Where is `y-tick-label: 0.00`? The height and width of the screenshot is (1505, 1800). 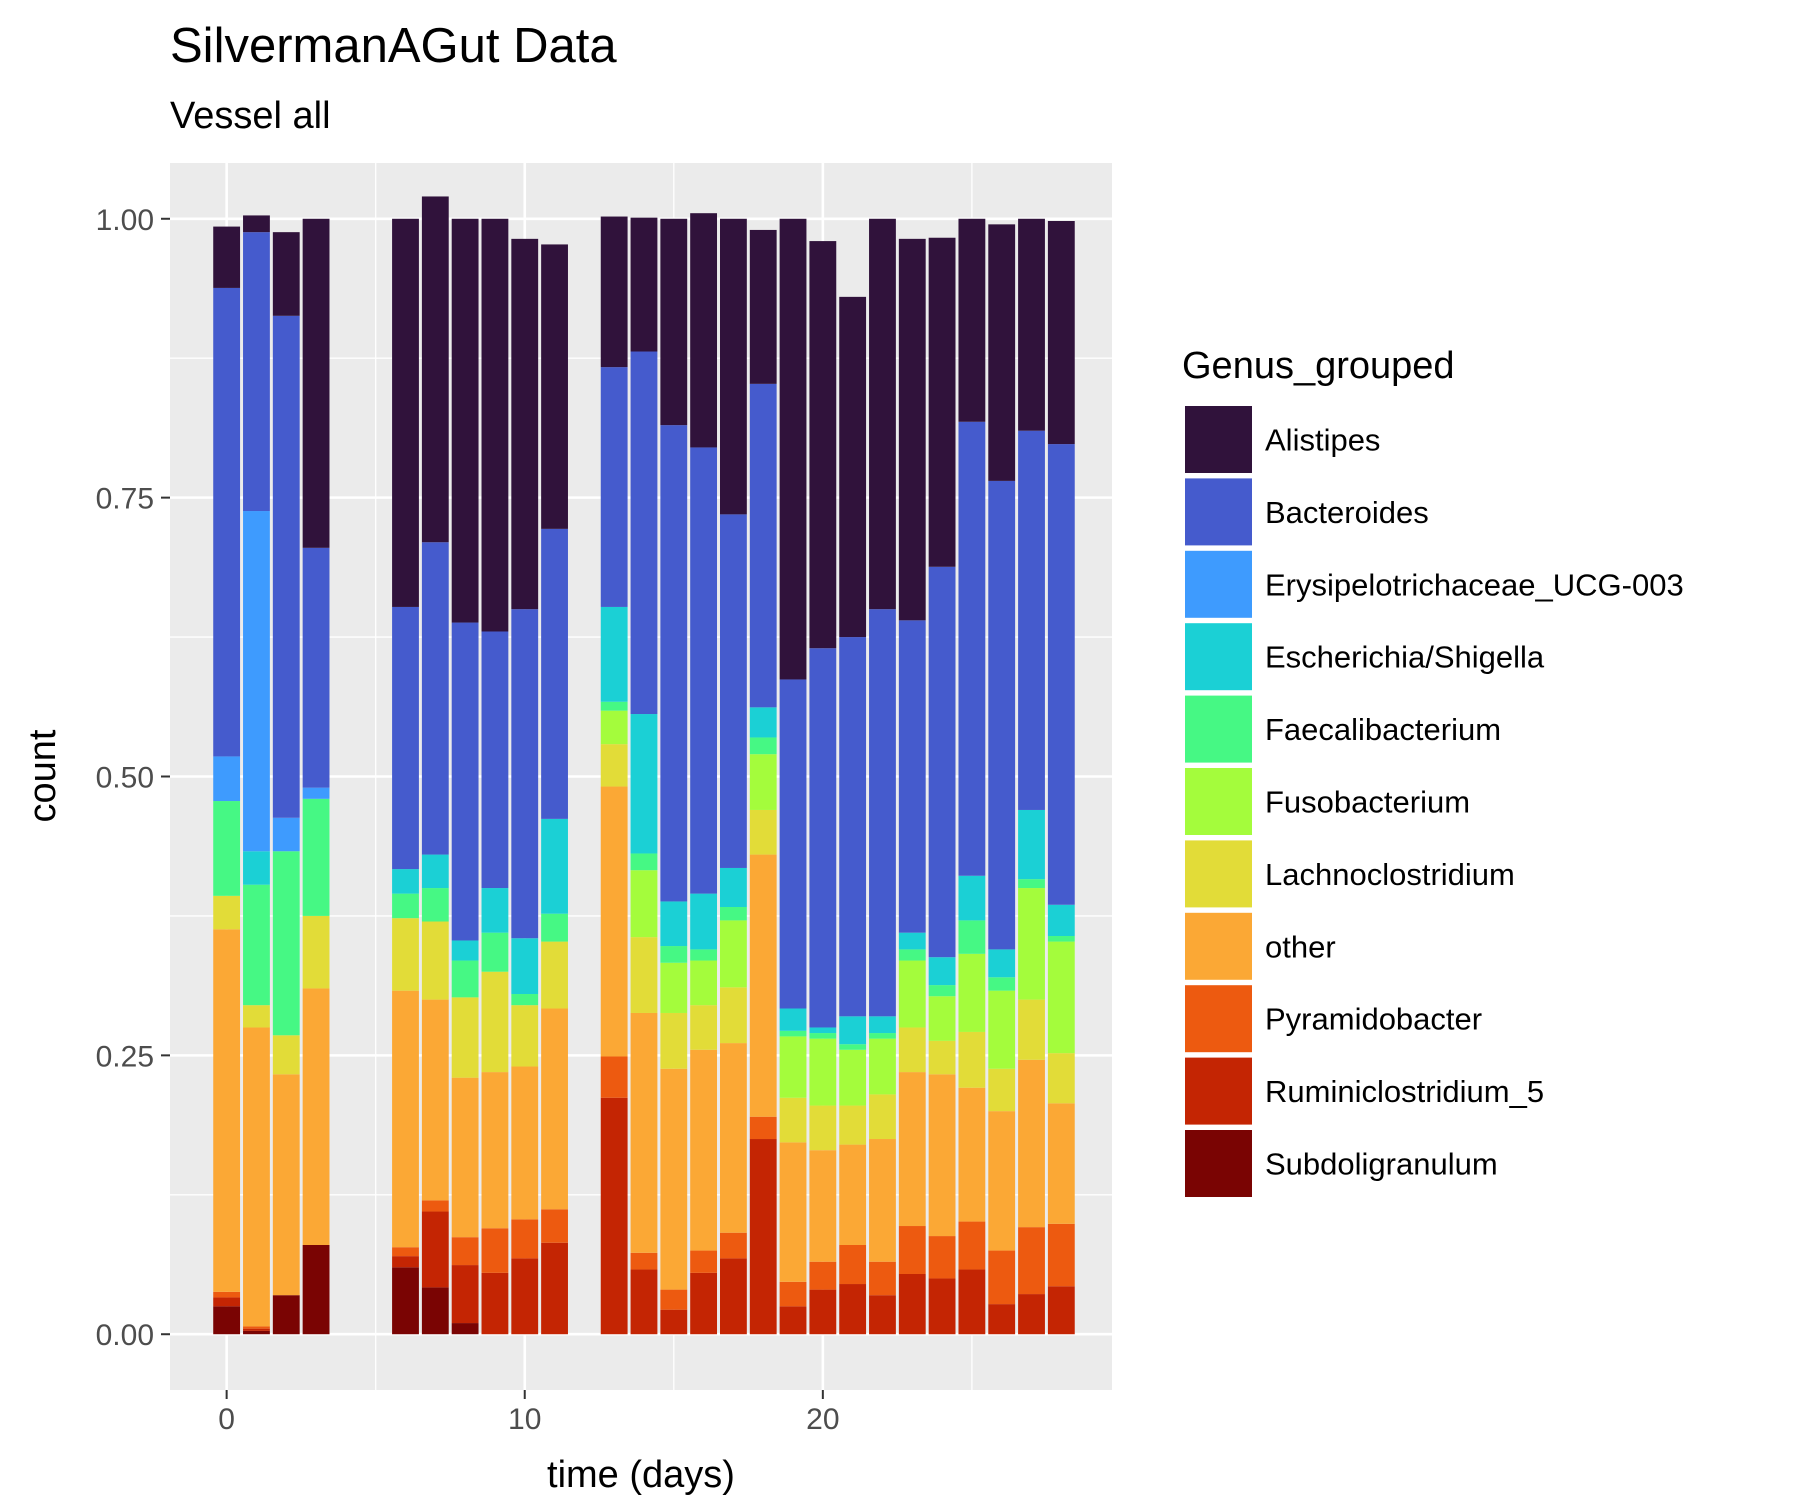 y-tick-label: 0.00 is located at coordinates (125, 1335).